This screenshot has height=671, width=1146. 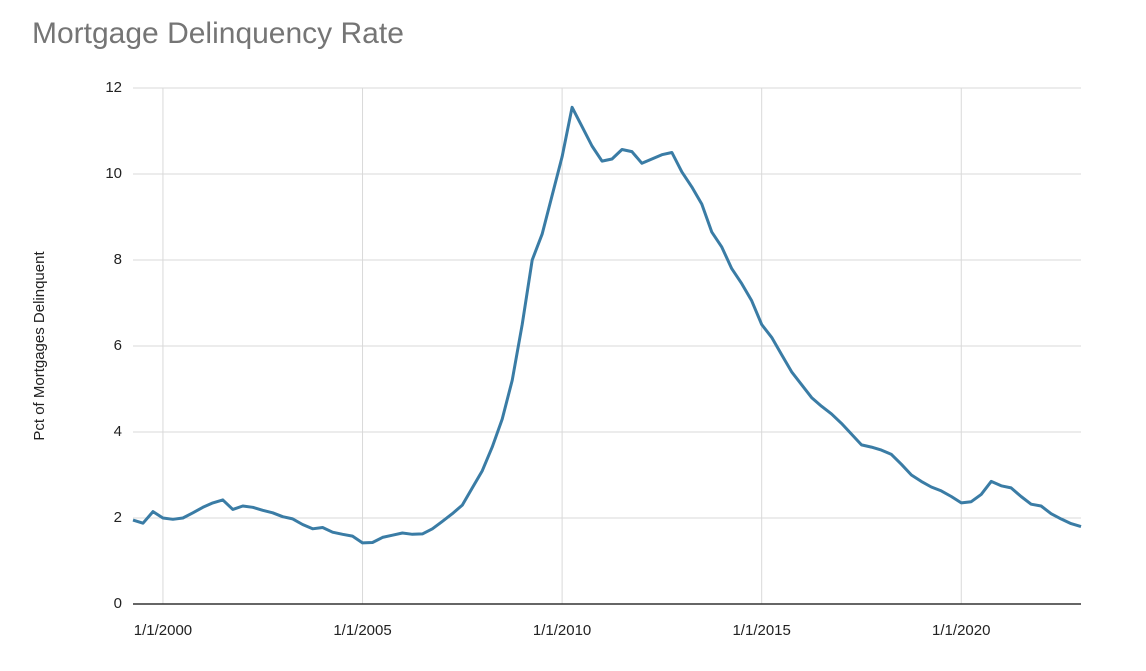 I want to click on chart-title: Mortgage Delinquency Rate, so click(x=218, y=33).